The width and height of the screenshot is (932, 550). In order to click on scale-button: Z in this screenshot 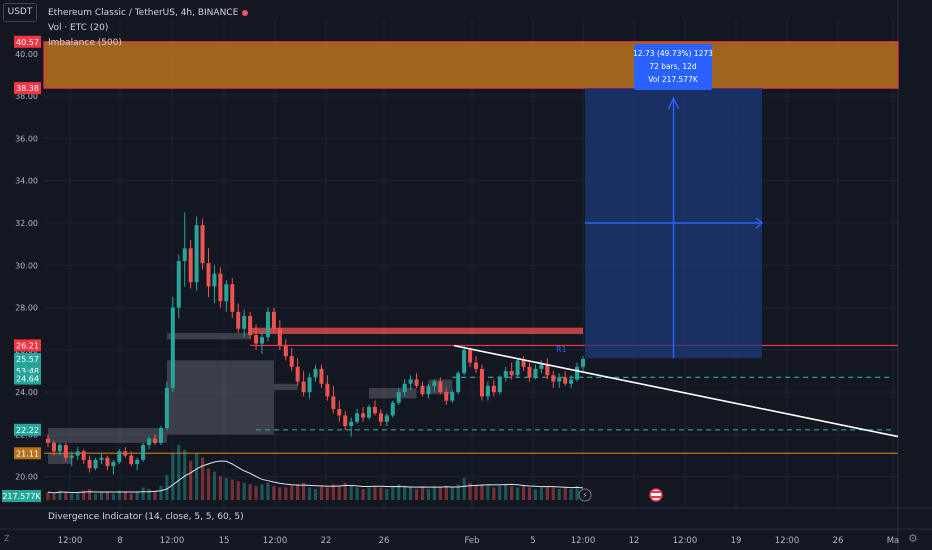, I will do `click(7, 538)`.